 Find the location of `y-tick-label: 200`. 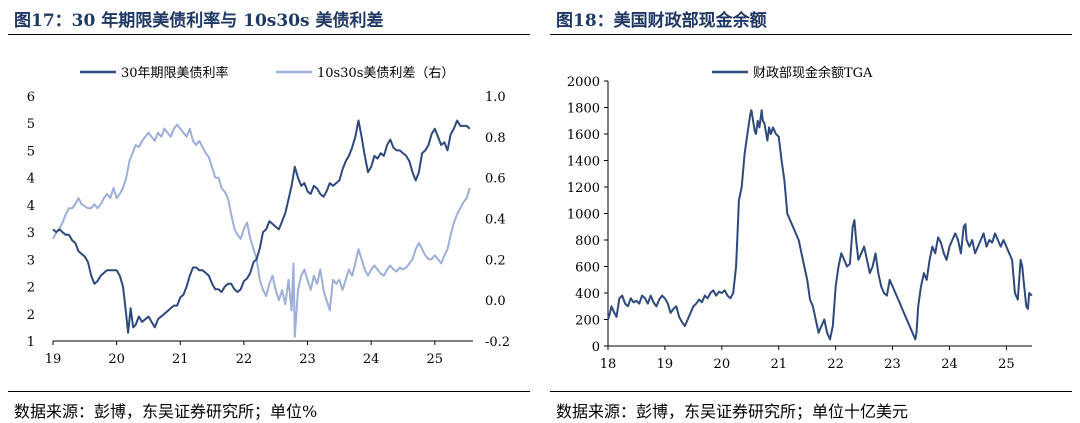

y-tick-label: 200 is located at coordinates (587, 321).